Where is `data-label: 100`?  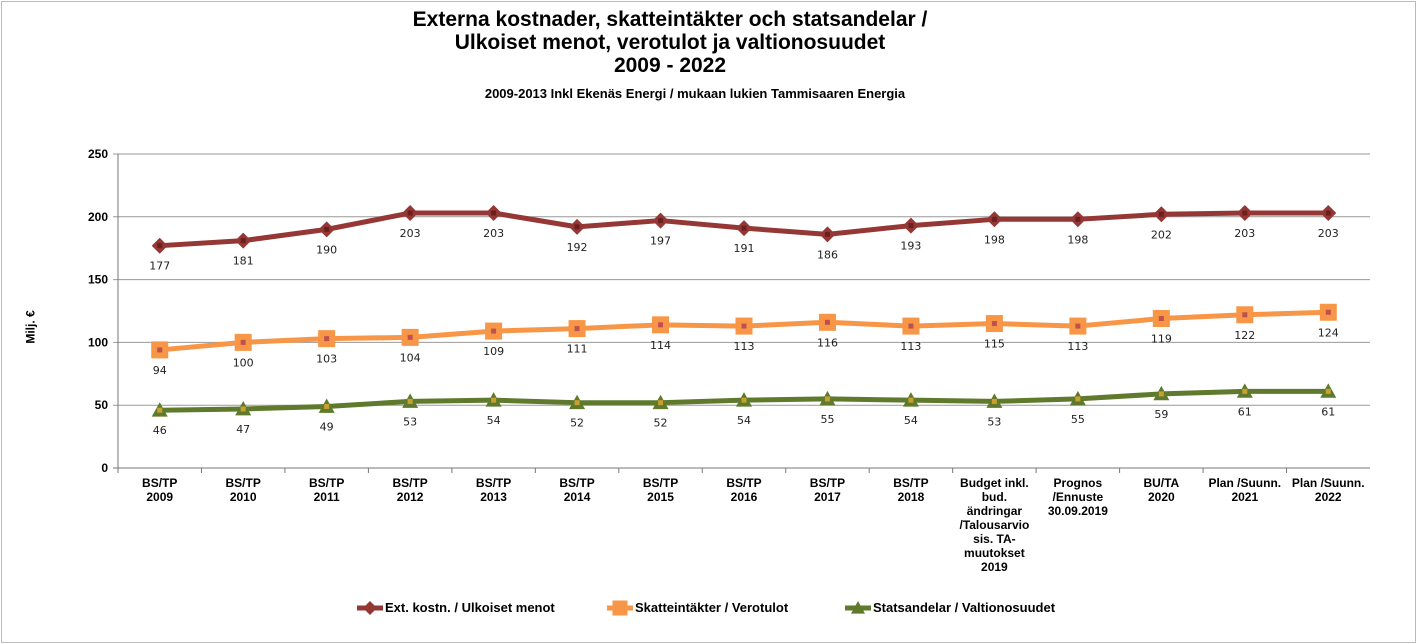
data-label: 100 is located at coordinates (243, 362).